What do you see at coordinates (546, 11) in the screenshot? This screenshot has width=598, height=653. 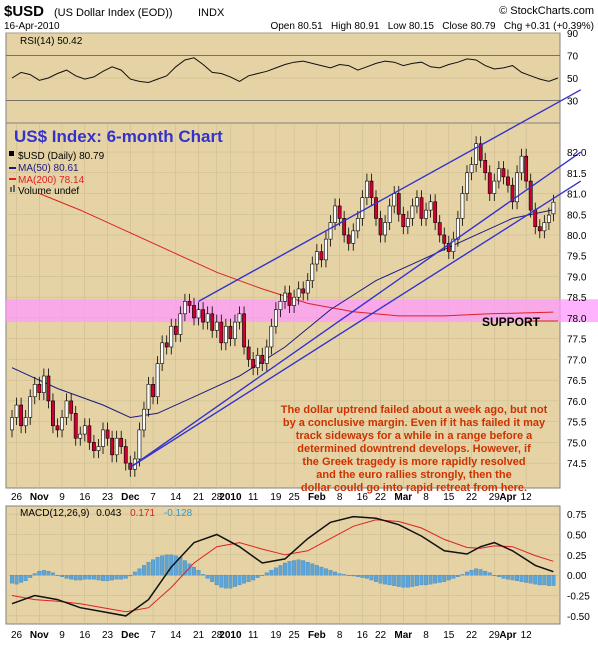 I see `copyright-label: © StockCharts.com` at bounding box center [546, 11].